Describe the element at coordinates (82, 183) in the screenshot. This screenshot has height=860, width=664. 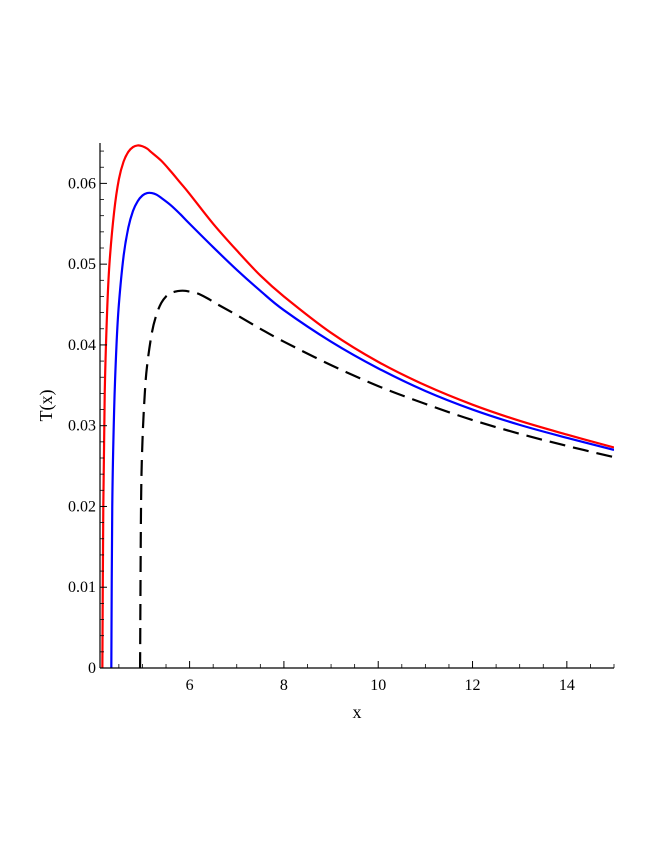
I see `y-tick-label: 0.06` at that location.